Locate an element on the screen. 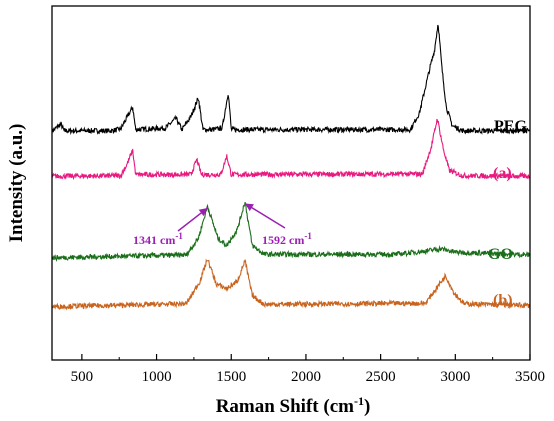  x-tick-label: 2000 is located at coordinates (306, 377).